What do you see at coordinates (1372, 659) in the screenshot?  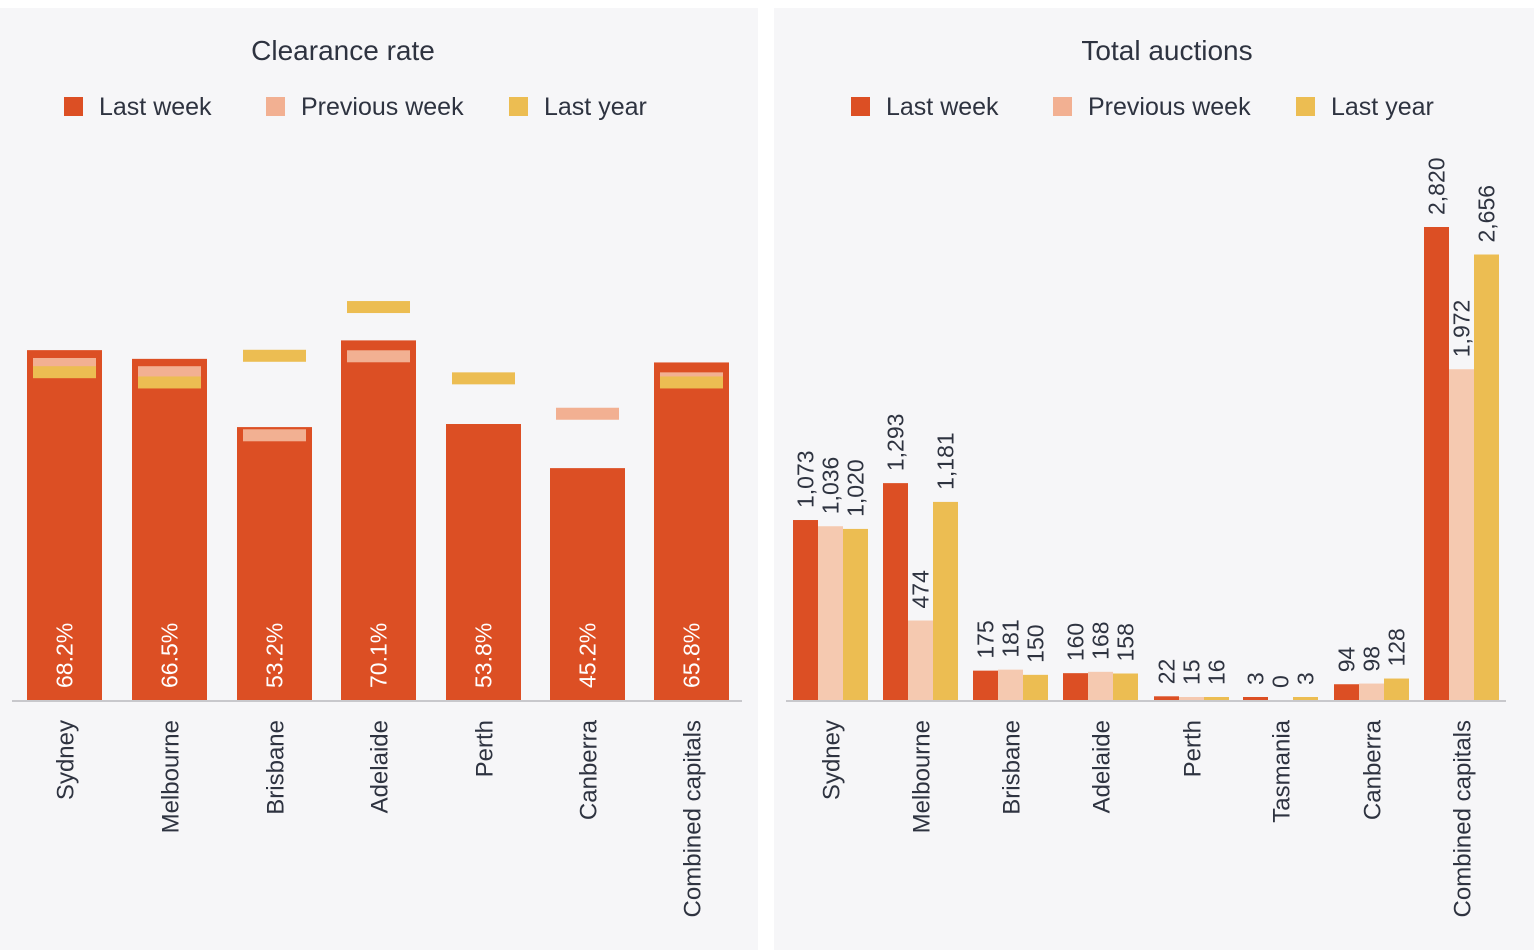 I see `value-label-previous-week-canberra: 98` at bounding box center [1372, 659].